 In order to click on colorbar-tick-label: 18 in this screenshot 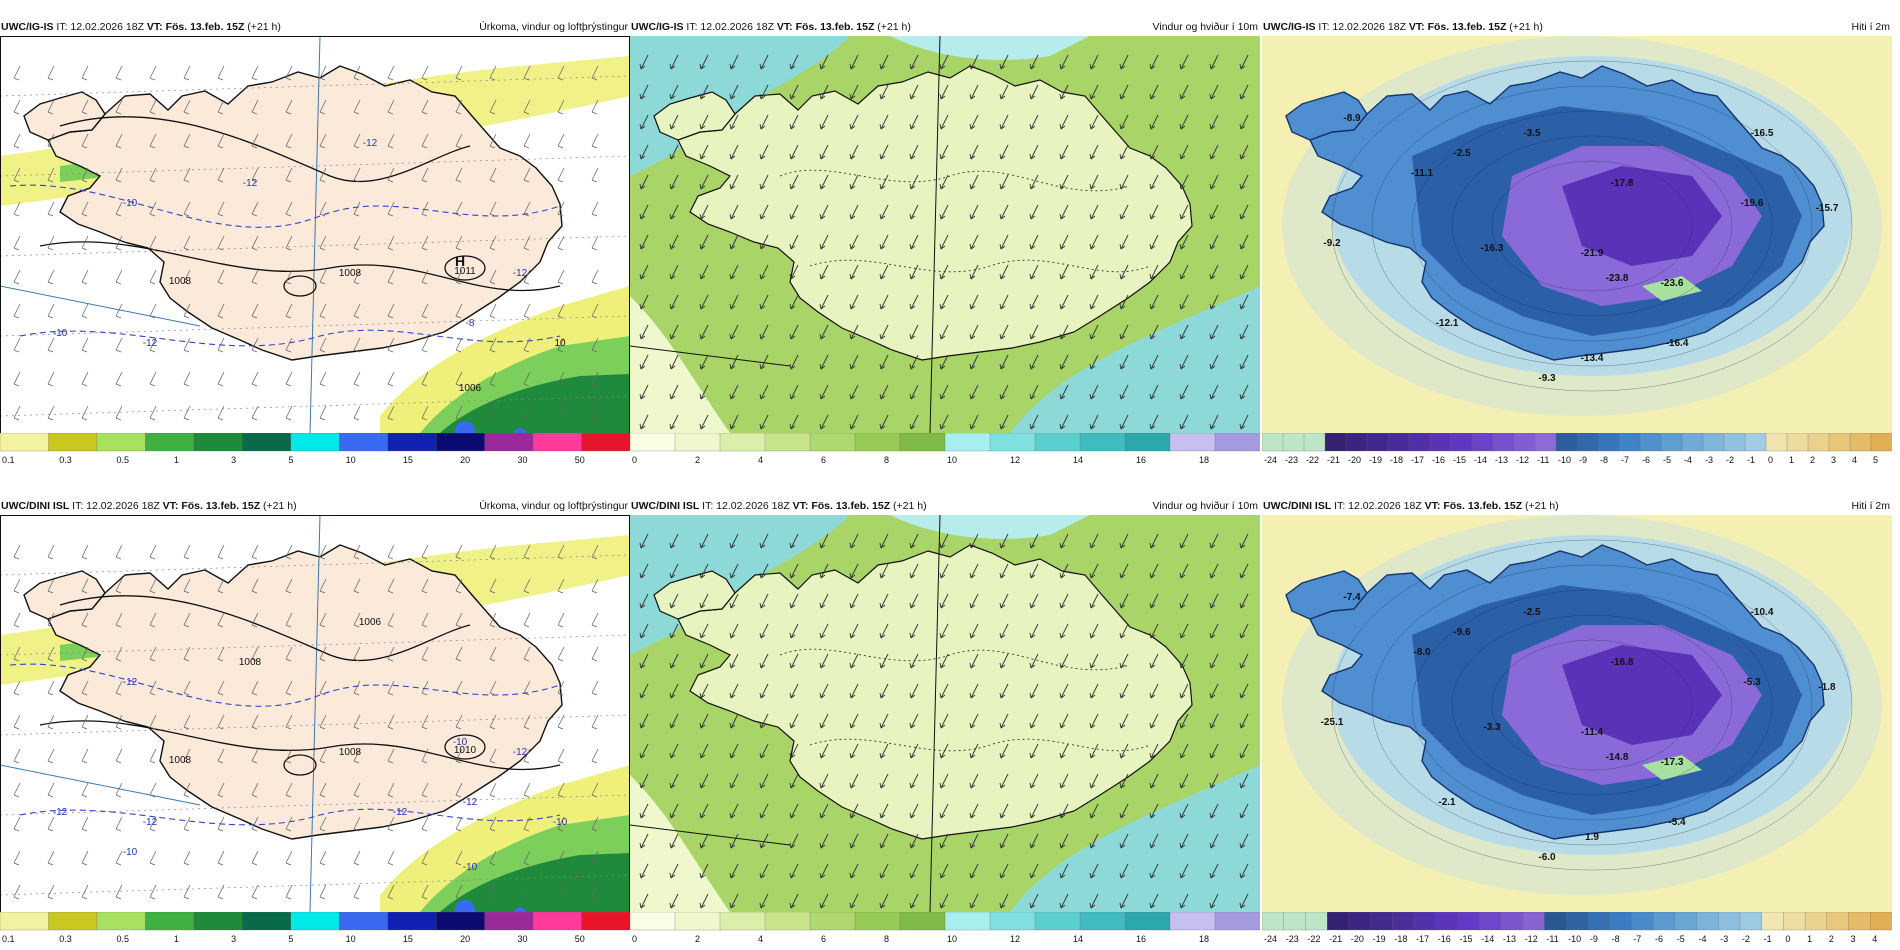, I will do `click(1204, 460)`.